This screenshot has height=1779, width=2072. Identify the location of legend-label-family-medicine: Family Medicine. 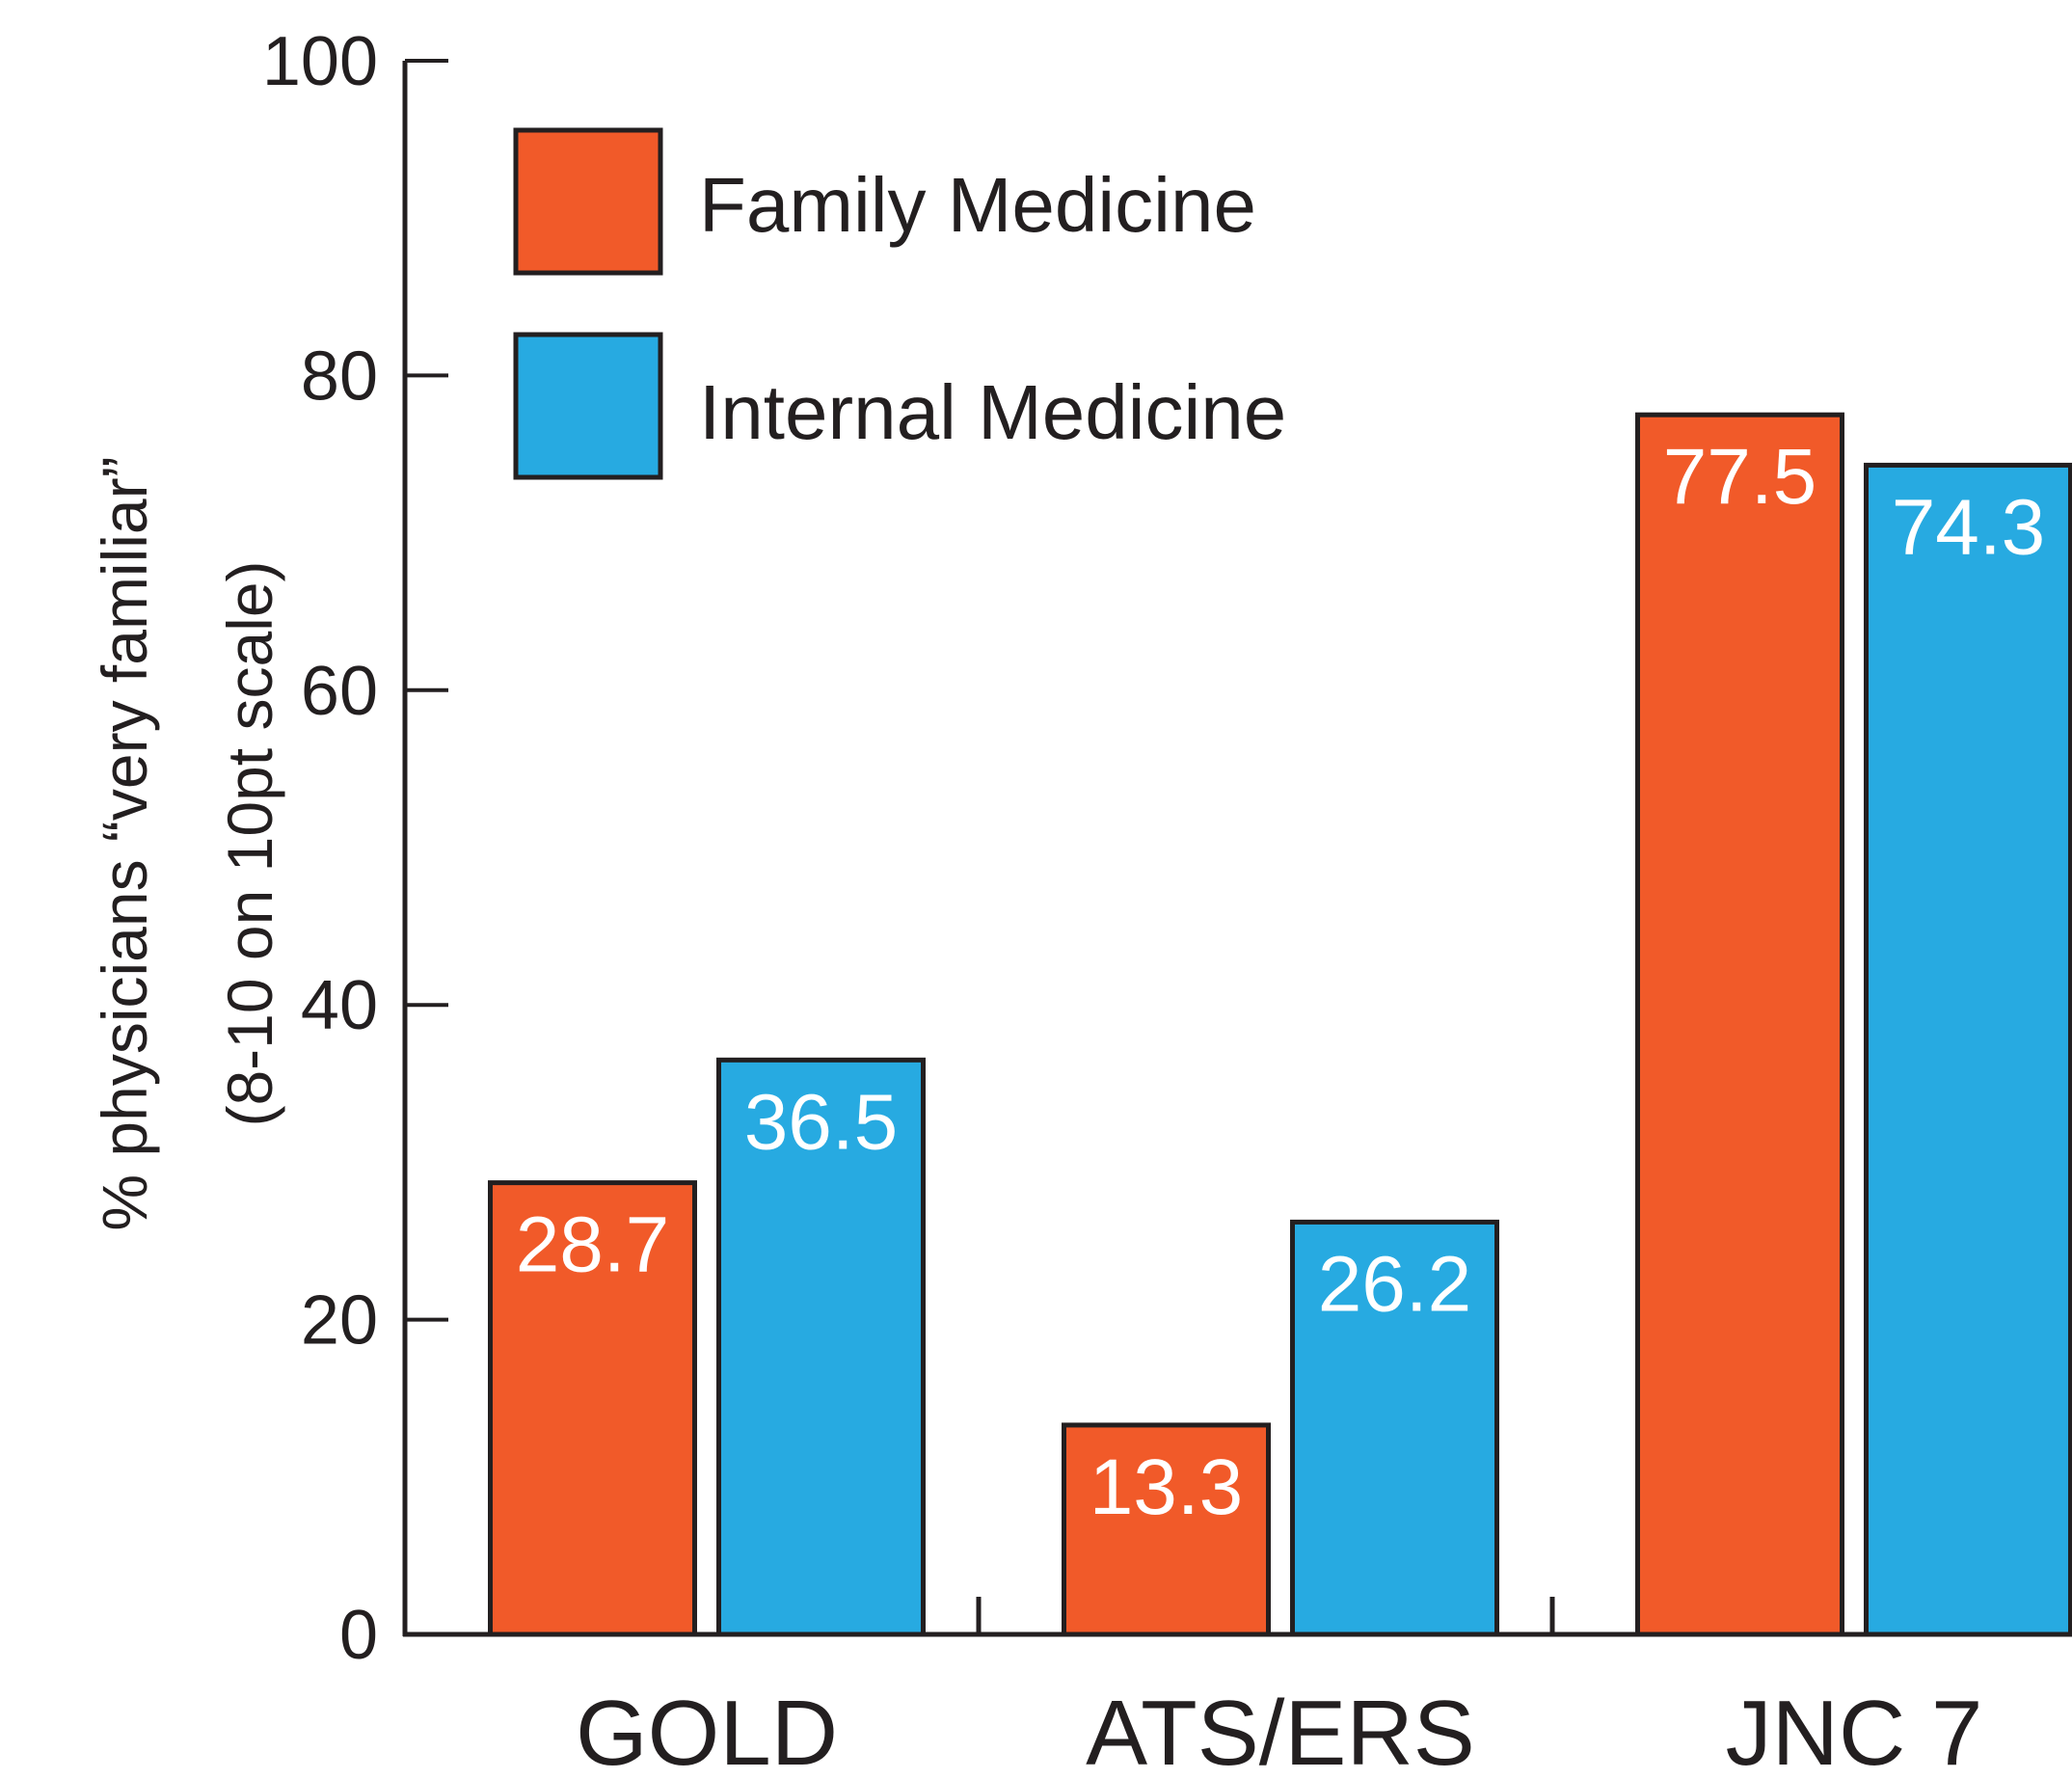
(977, 205).